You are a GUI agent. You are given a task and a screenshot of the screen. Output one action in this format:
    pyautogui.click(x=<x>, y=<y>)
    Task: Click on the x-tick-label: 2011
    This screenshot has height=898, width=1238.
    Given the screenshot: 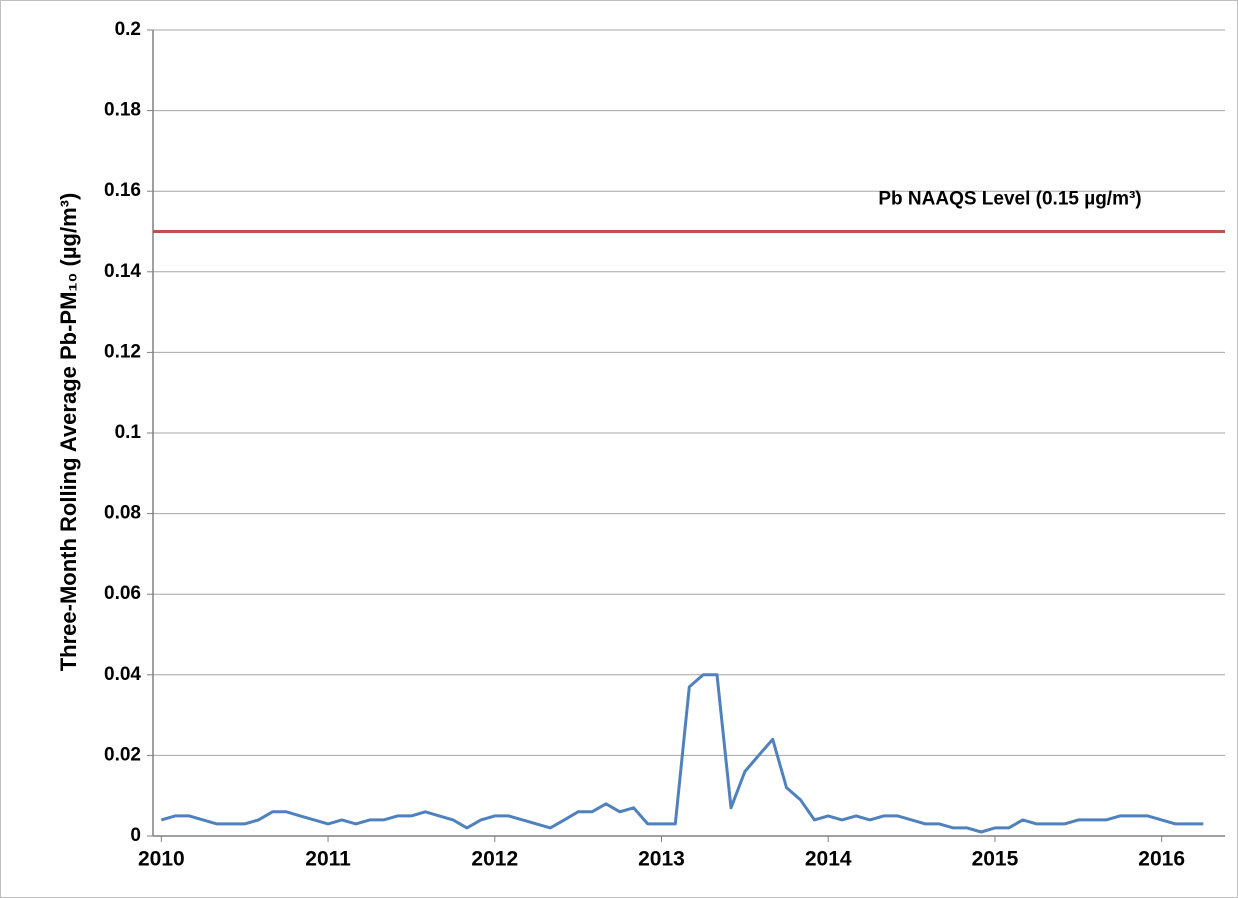 What is the action you would take?
    pyautogui.click(x=328, y=859)
    